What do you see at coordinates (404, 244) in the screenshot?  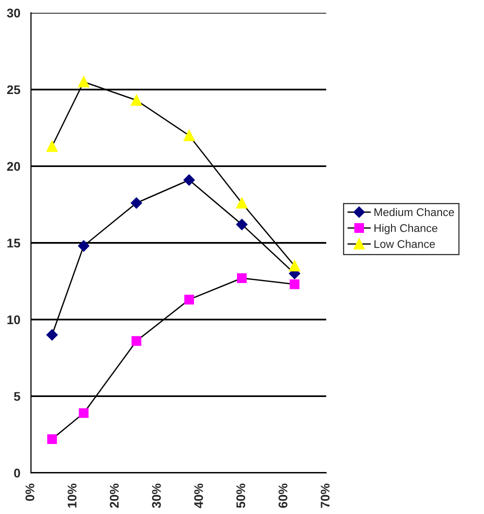 I see `legend-label: Low Chance` at bounding box center [404, 244].